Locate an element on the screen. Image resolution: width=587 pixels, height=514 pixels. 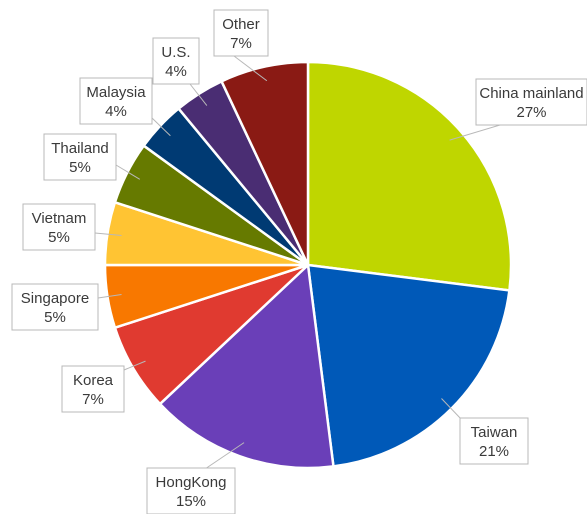
callout-box-u-s is located at coordinates (176, 61).